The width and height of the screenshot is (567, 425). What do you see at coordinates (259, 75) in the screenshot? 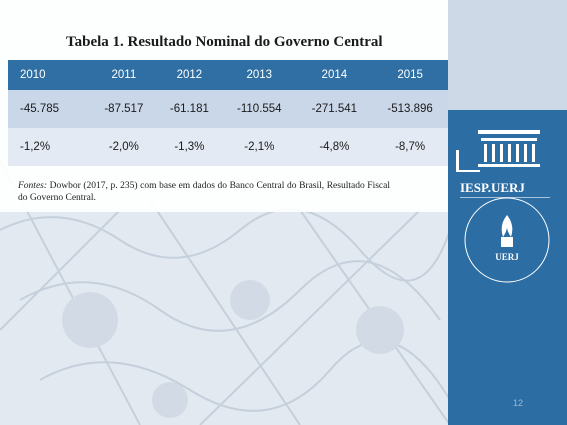
I see `header-cell: 2013` at bounding box center [259, 75].